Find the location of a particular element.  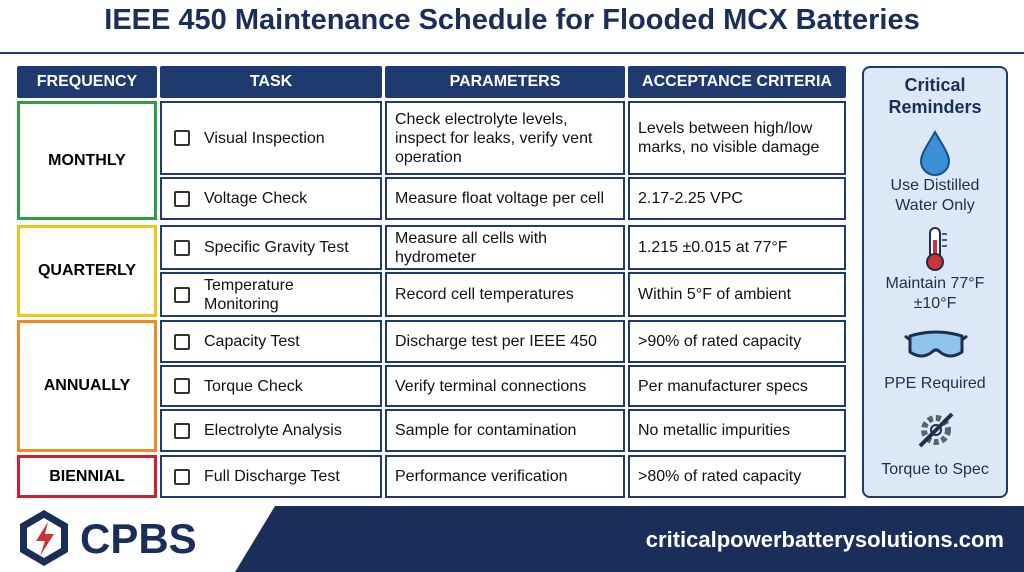

cell-text: Specific Gravity Test is located at coordinates (276, 247).